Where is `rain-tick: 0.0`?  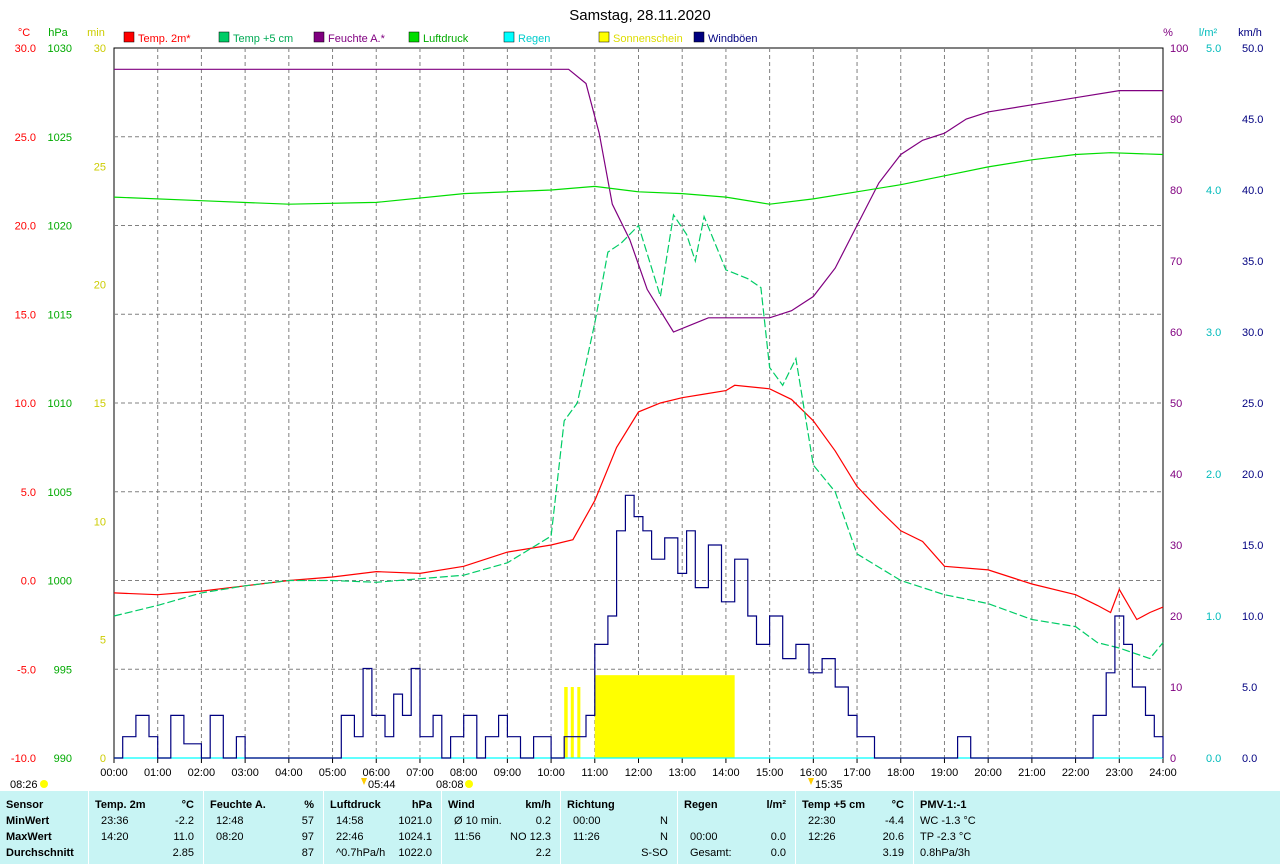
rain-tick: 0.0 is located at coordinates (1213, 759).